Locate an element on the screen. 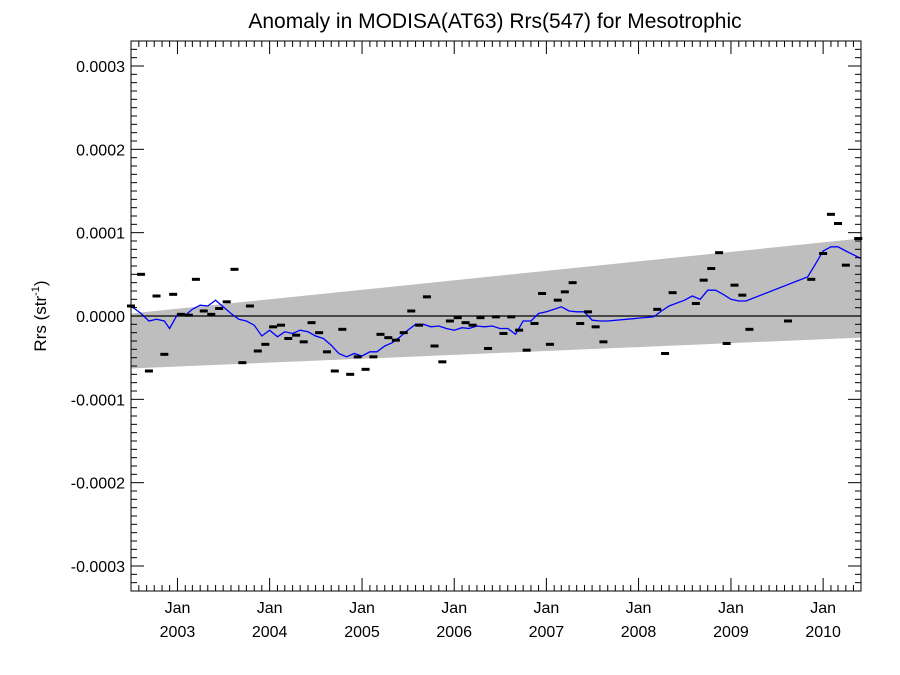 The image size is (900, 675). x-tick-label-year: 2008 is located at coordinates (639, 632).